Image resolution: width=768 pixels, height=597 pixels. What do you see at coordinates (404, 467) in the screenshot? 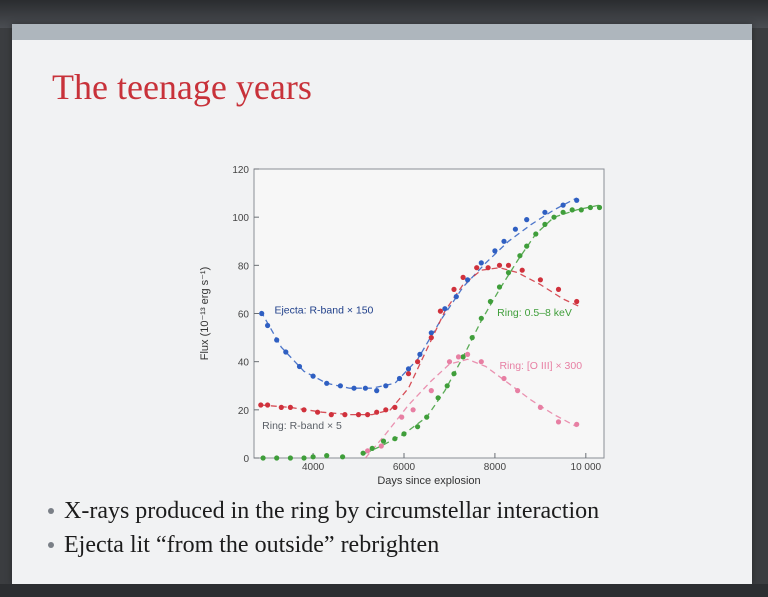
I see `x-tick-label: 6000` at bounding box center [404, 467].